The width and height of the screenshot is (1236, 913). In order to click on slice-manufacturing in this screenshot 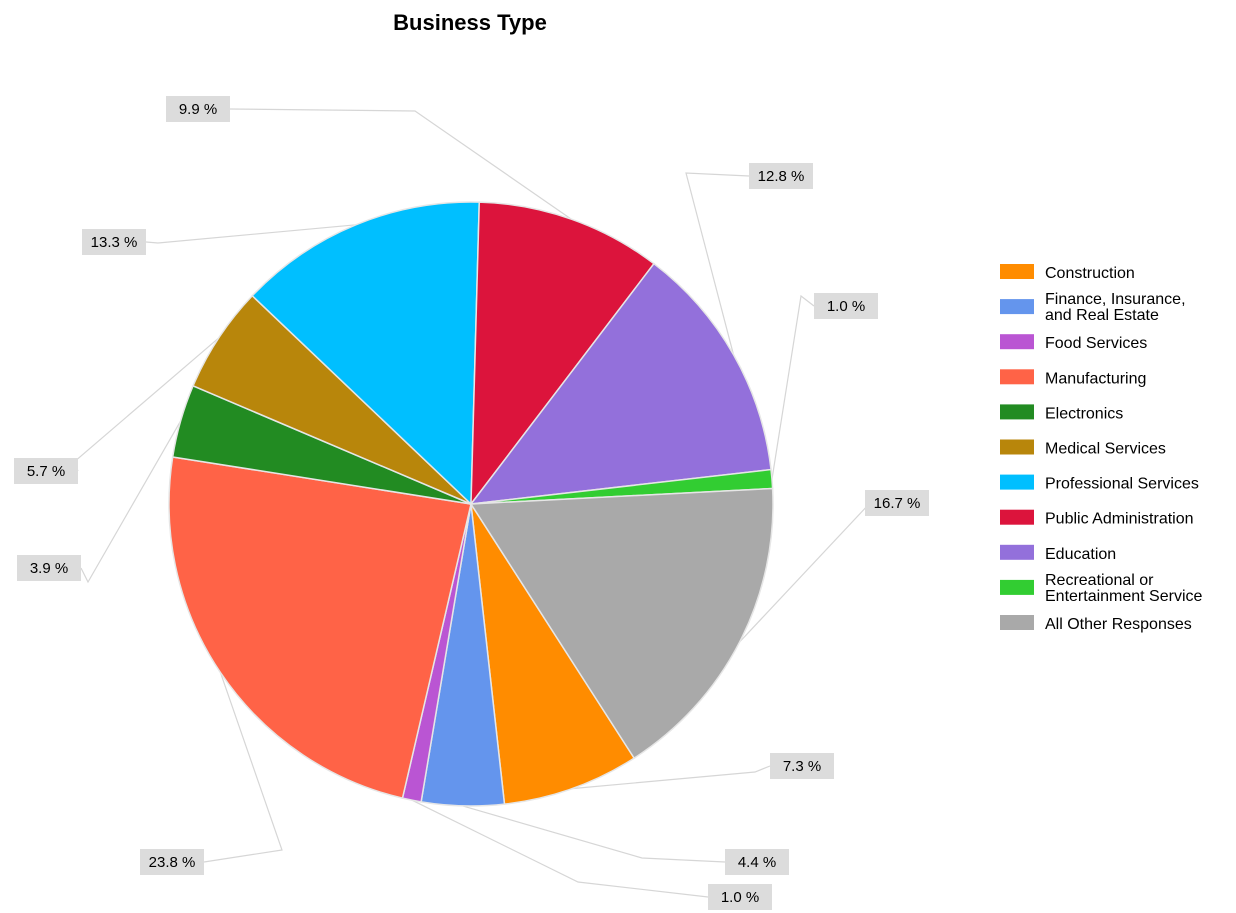, I will do `click(320, 628)`.